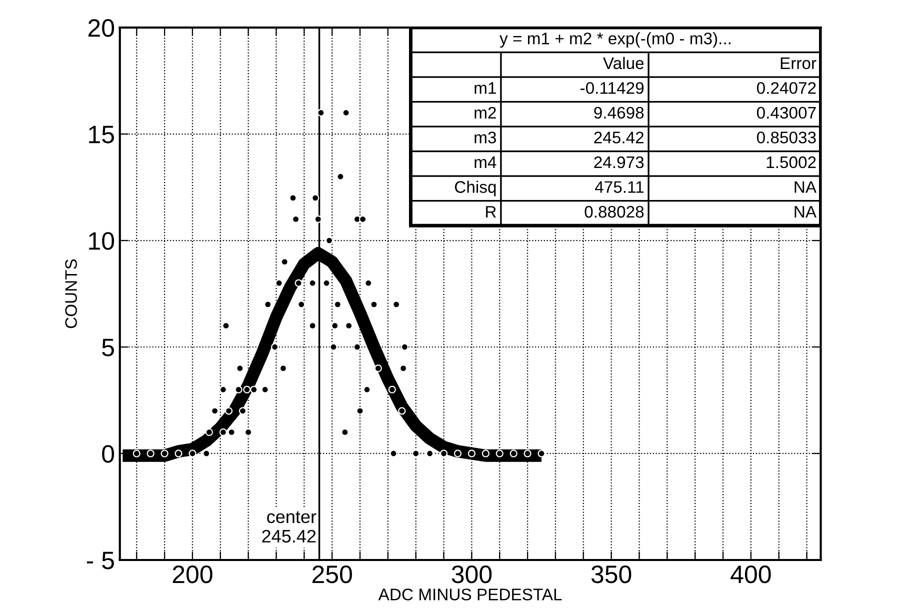 The height and width of the screenshot is (612, 915). Describe the element at coordinates (101, 28) in the screenshot. I see `y-tick-label: 20` at that location.